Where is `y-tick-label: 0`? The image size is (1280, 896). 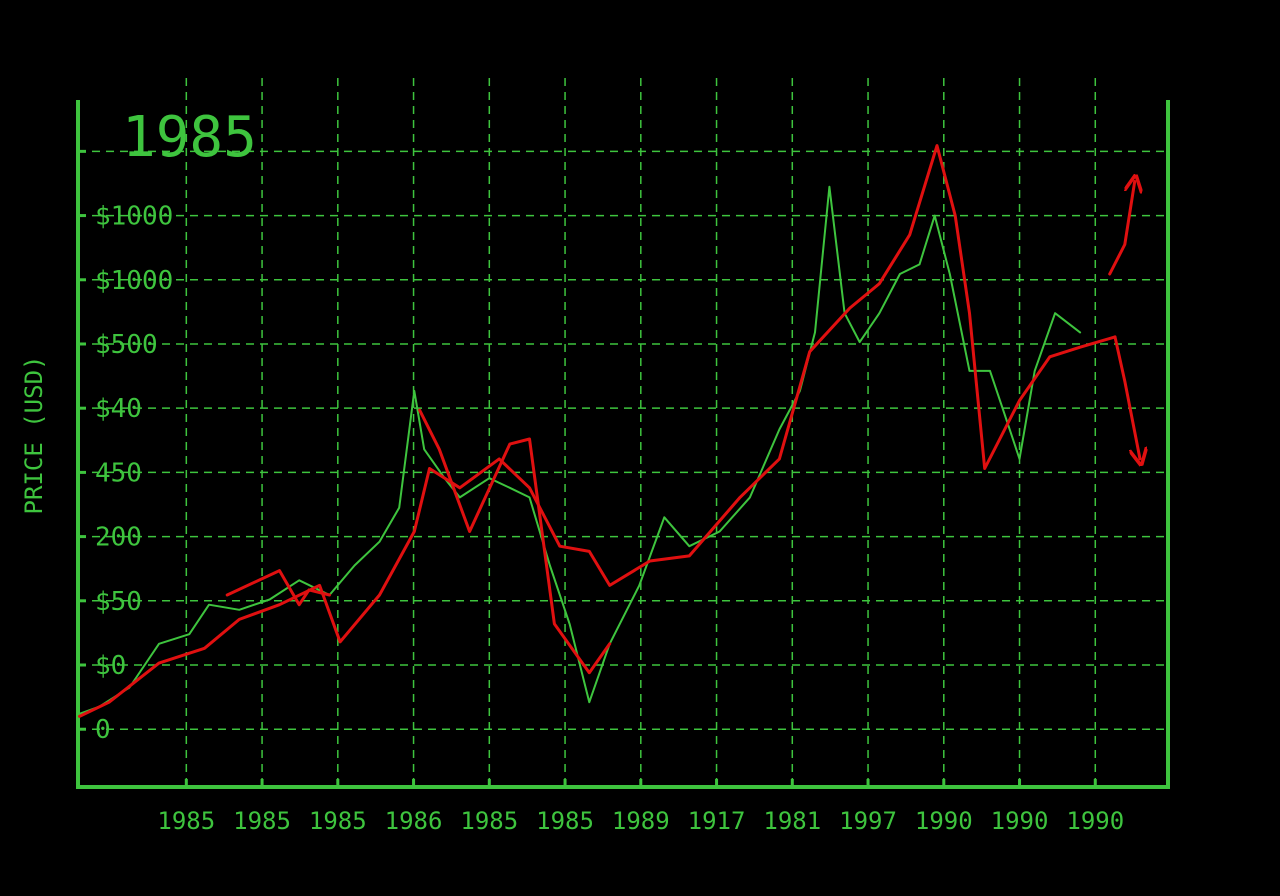 y-tick-label: 0 is located at coordinates (103, 730).